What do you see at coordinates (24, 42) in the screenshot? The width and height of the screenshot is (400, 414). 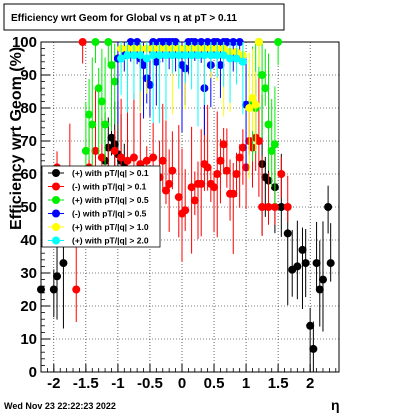 I see `y-tick-label: 100` at bounding box center [24, 42].